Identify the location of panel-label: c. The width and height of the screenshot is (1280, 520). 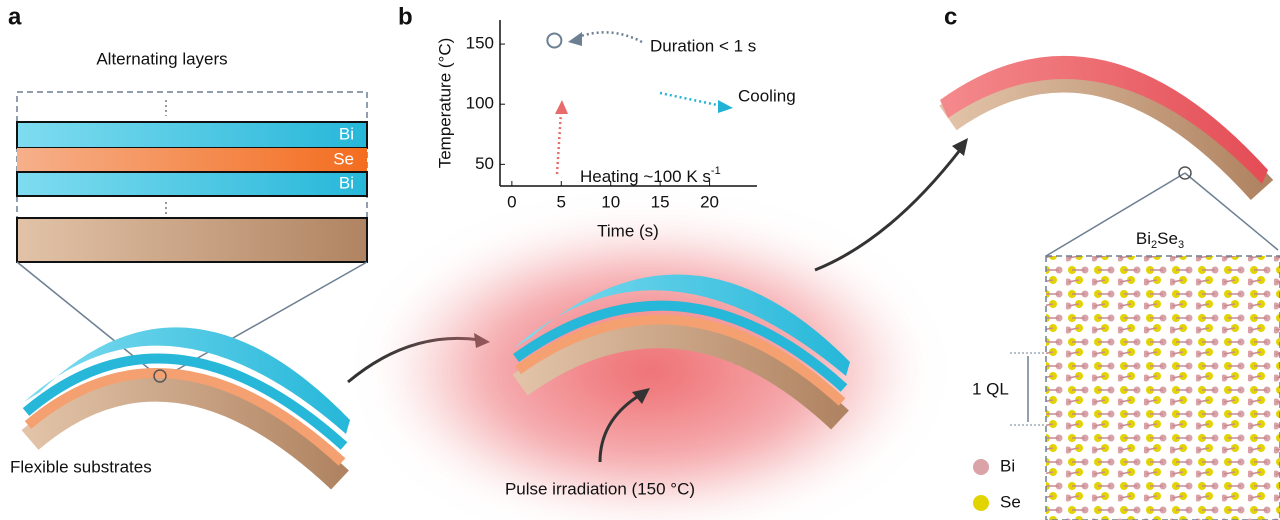
(950, 16).